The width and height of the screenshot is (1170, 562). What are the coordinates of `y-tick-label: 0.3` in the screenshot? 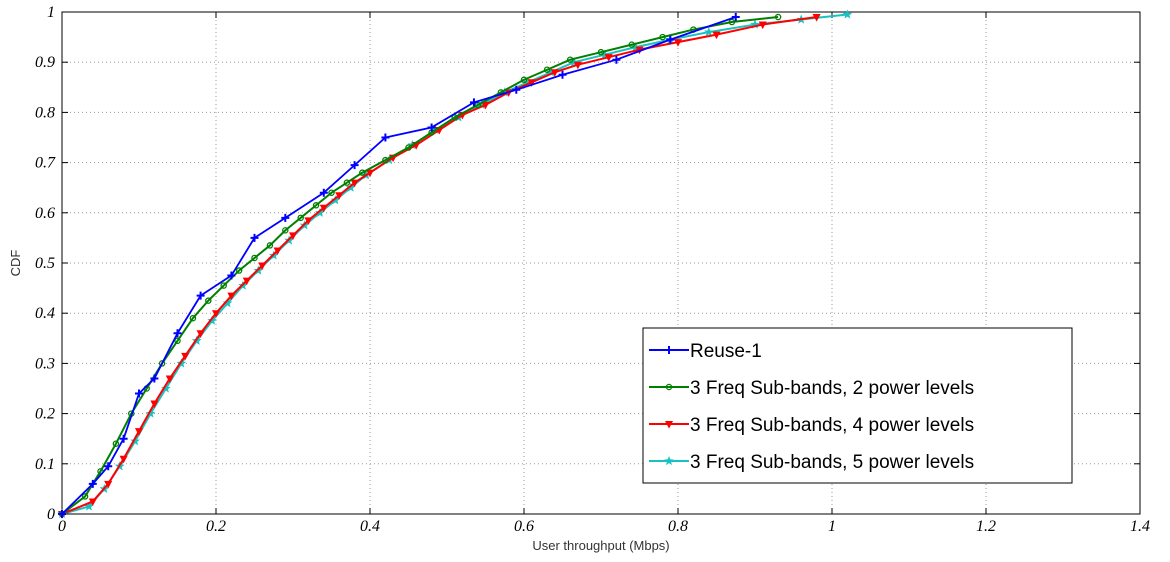 It's located at (45, 363).